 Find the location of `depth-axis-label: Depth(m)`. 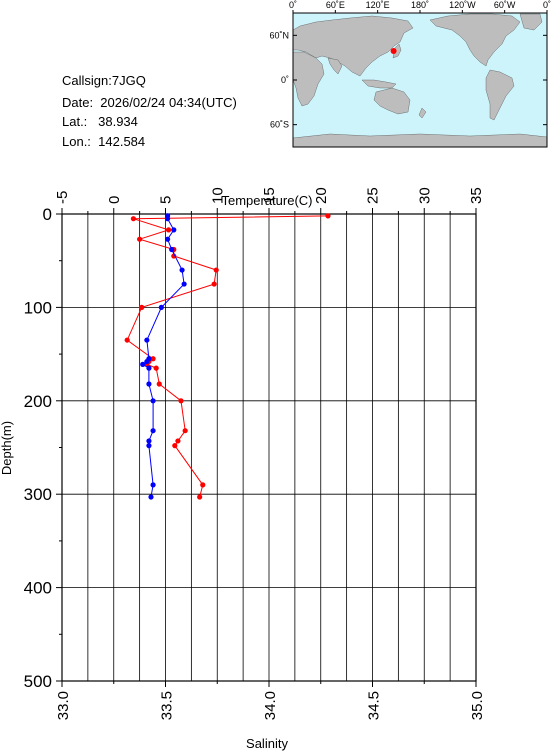

depth-axis-label: Depth(m) is located at coordinates (7, 448).